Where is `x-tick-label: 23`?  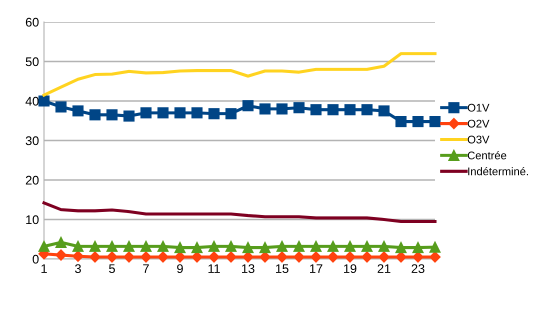 x-tick-label: 23 is located at coordinates (418, 269).